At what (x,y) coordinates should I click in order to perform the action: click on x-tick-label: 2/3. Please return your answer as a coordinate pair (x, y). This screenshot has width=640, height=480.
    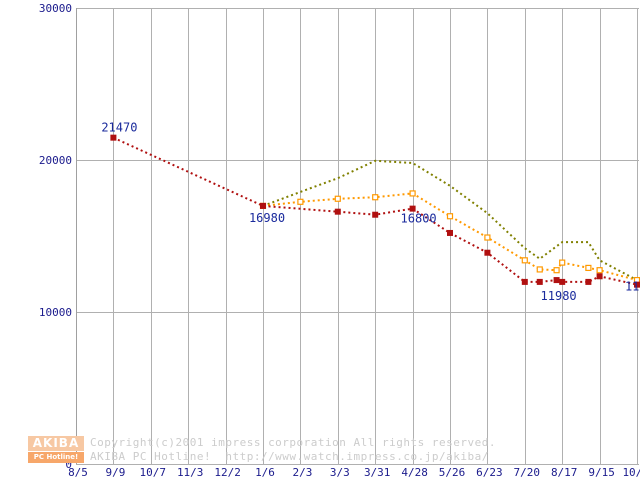
    Looking at the image, I should click on (302, 472).